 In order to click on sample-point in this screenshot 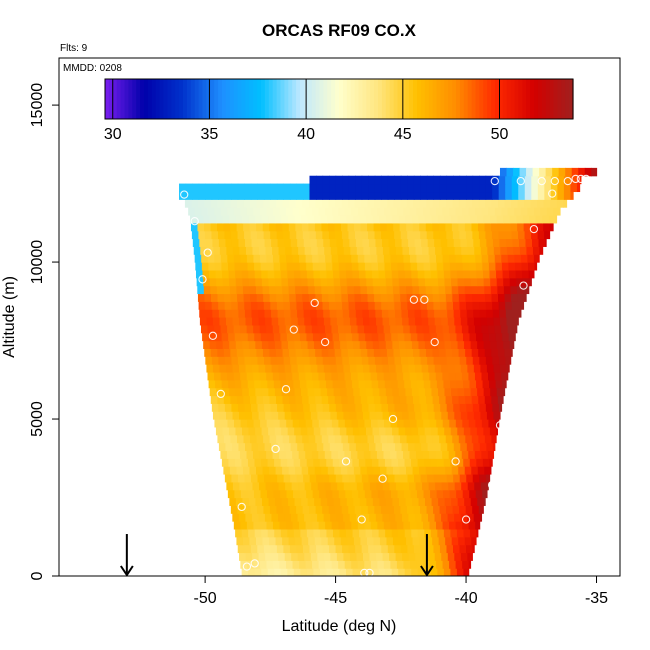, I will do `click(393, 419)`.